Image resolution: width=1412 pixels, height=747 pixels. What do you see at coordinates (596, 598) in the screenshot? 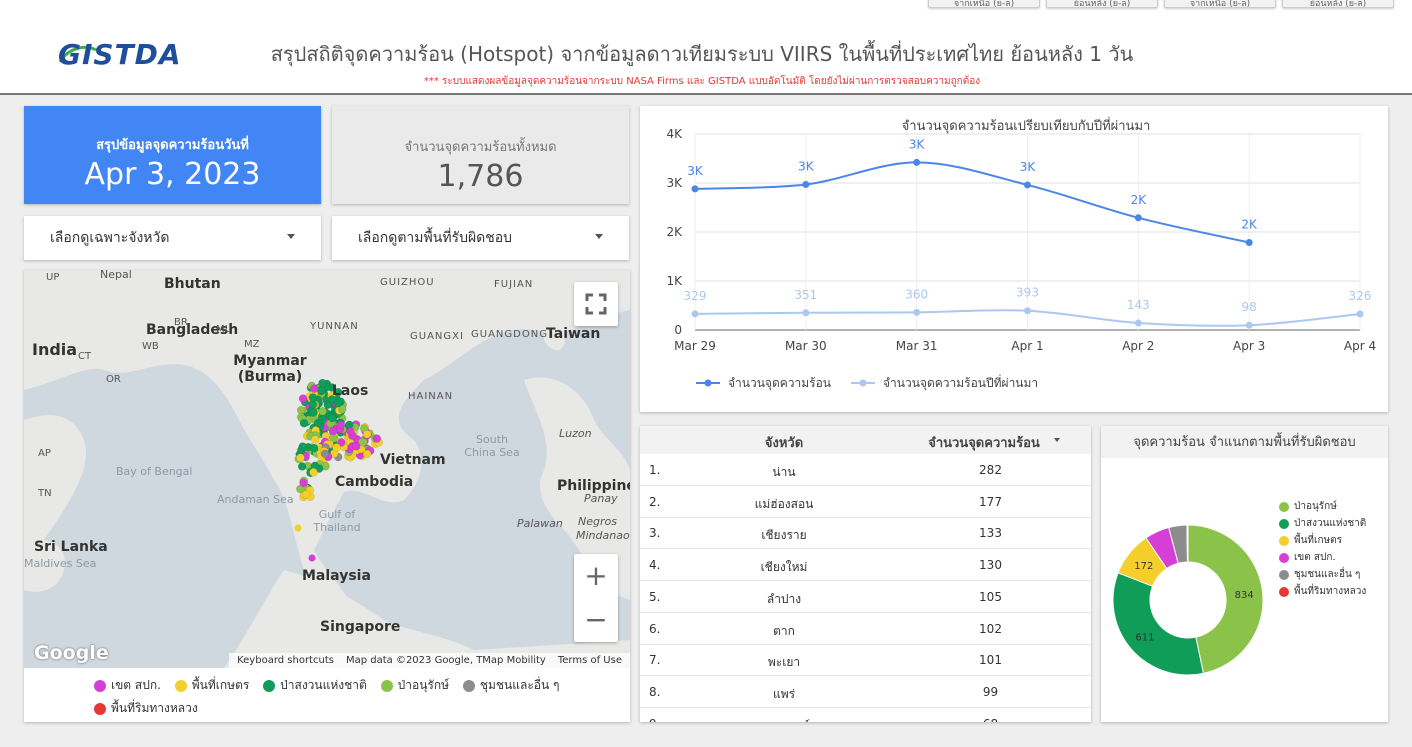
I see `zoom-controls: + −` at bounding box center [596, 598].